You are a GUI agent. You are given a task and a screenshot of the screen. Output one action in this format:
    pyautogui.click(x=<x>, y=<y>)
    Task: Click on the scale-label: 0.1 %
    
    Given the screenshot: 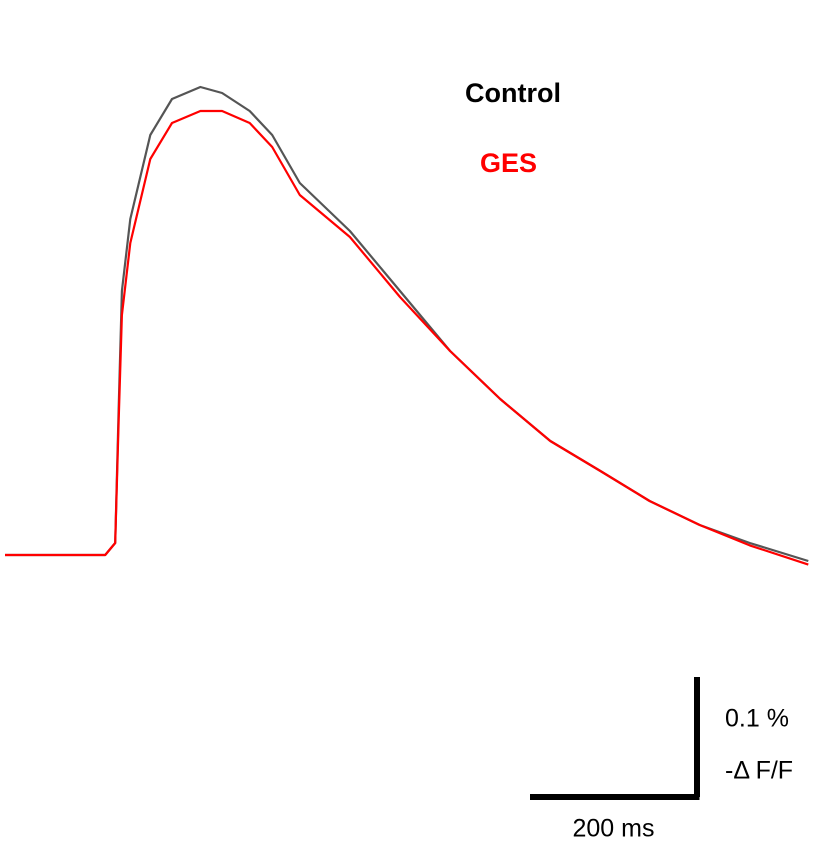 What is the action you would take?
    pyautogui.click(x=757, y=719)
    